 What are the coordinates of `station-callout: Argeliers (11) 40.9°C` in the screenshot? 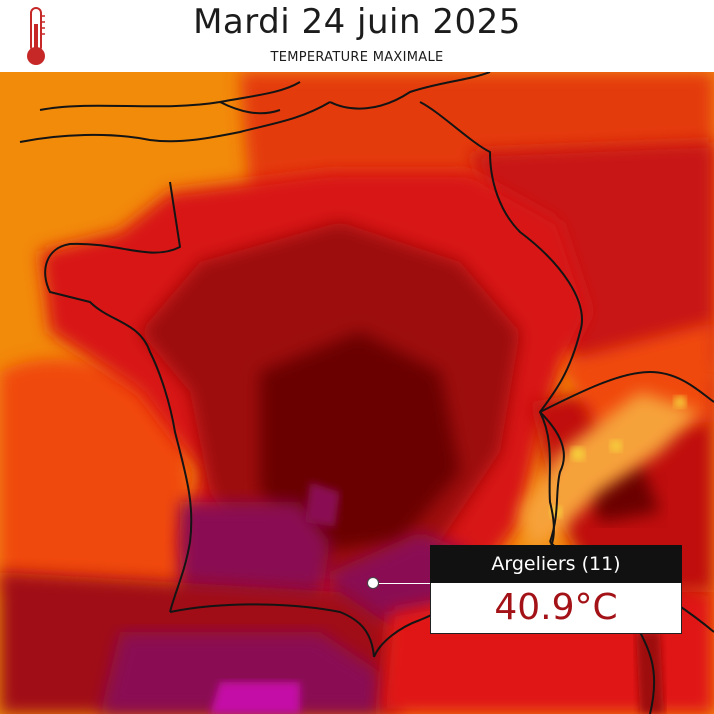 It's located at (556, 589).